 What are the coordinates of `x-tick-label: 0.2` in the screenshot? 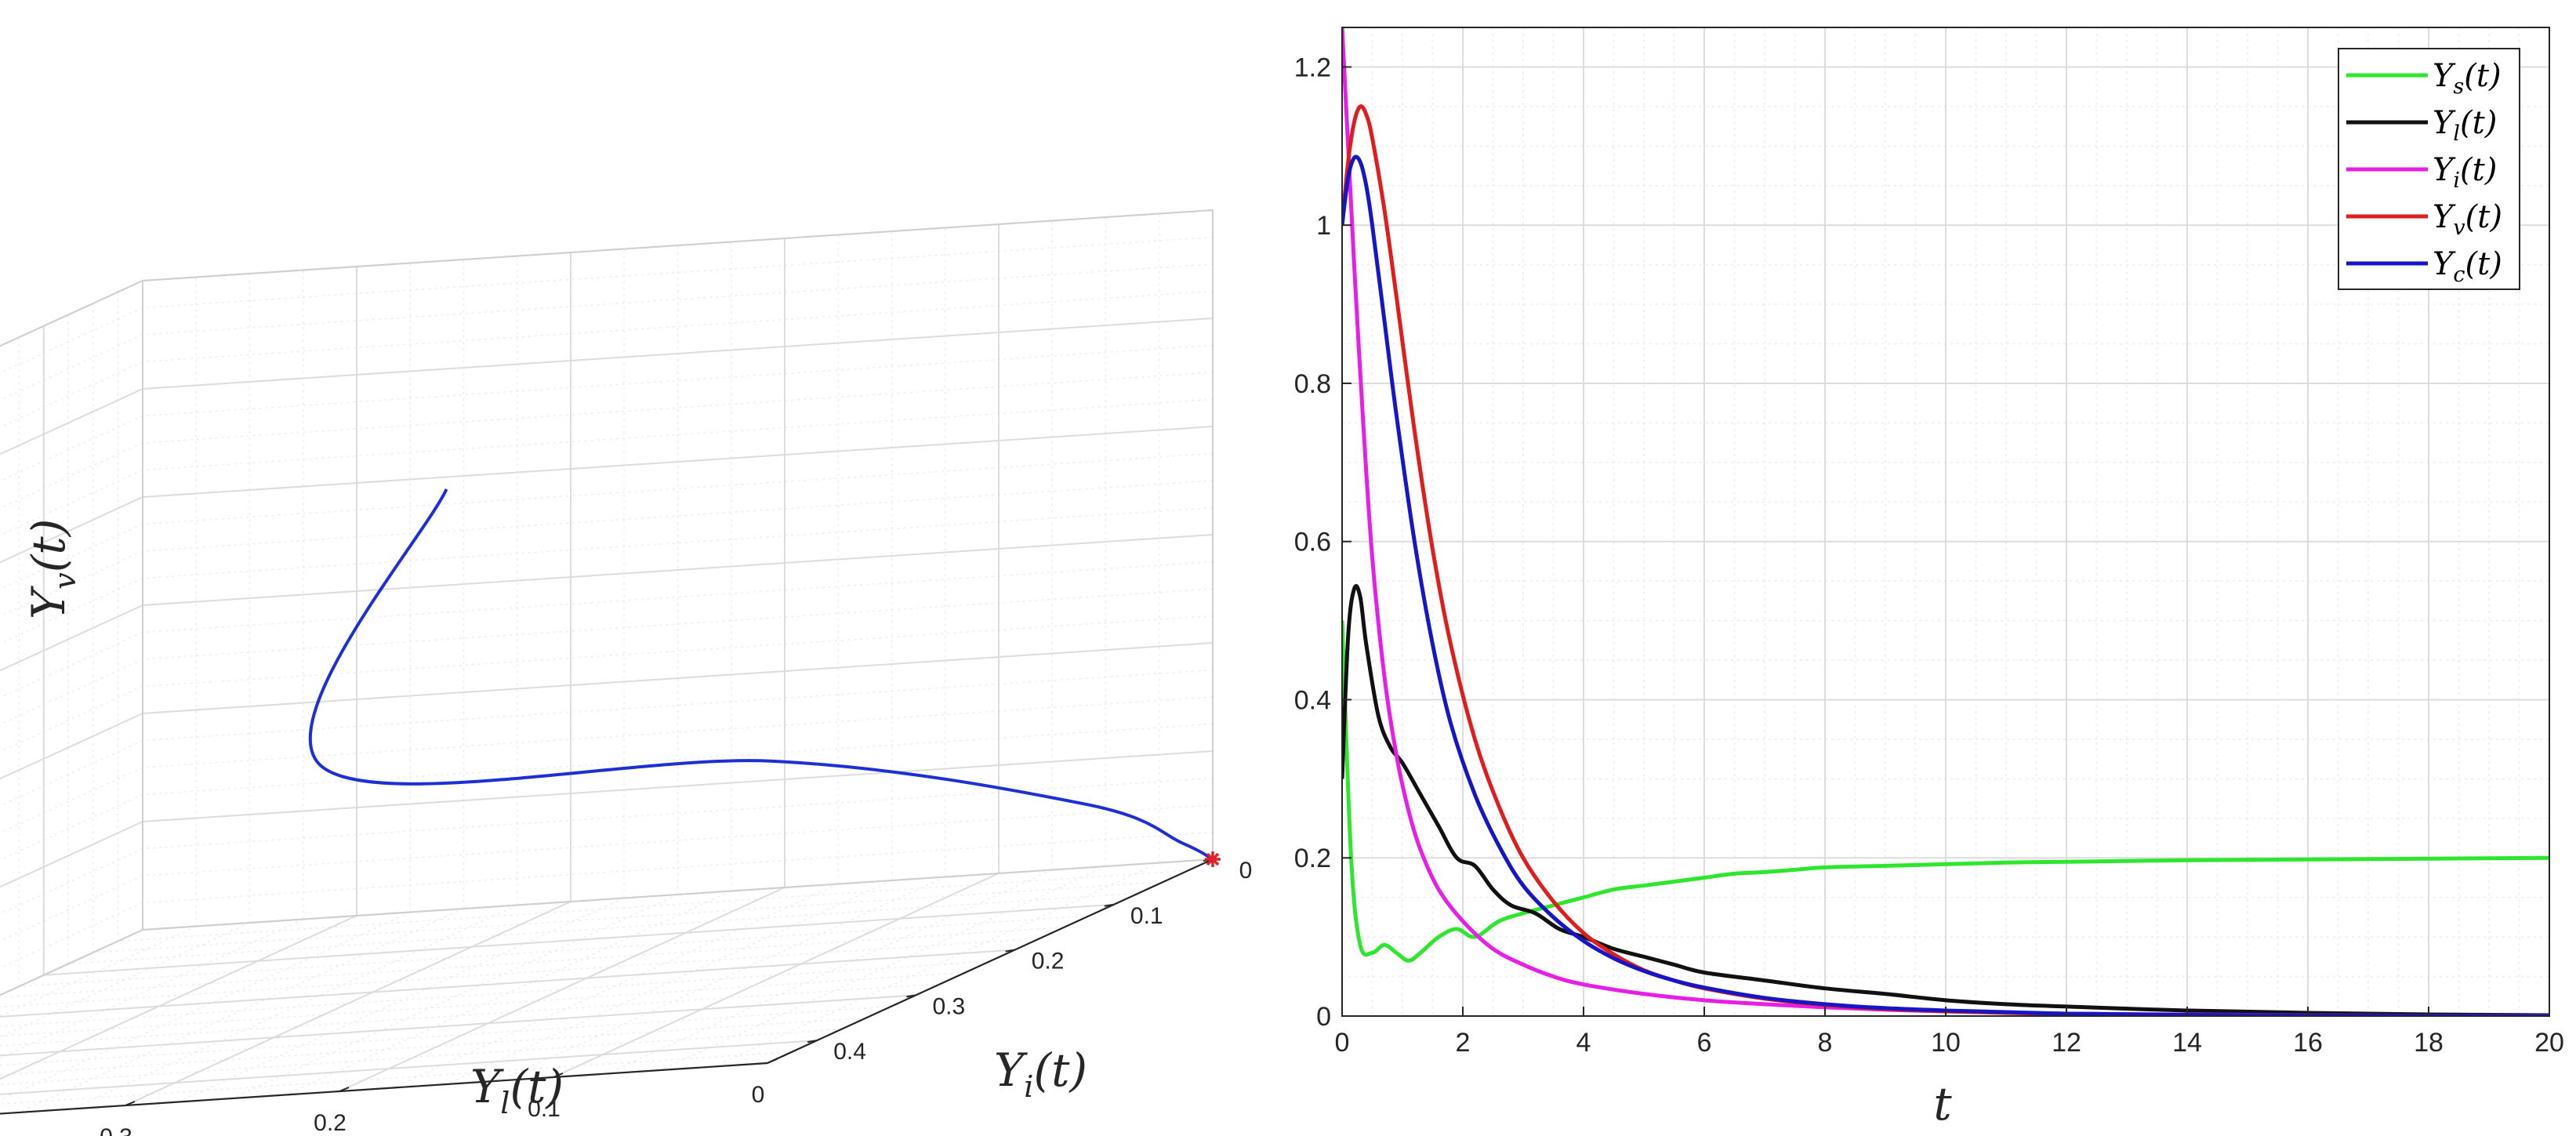 It's located at (330, 1123).